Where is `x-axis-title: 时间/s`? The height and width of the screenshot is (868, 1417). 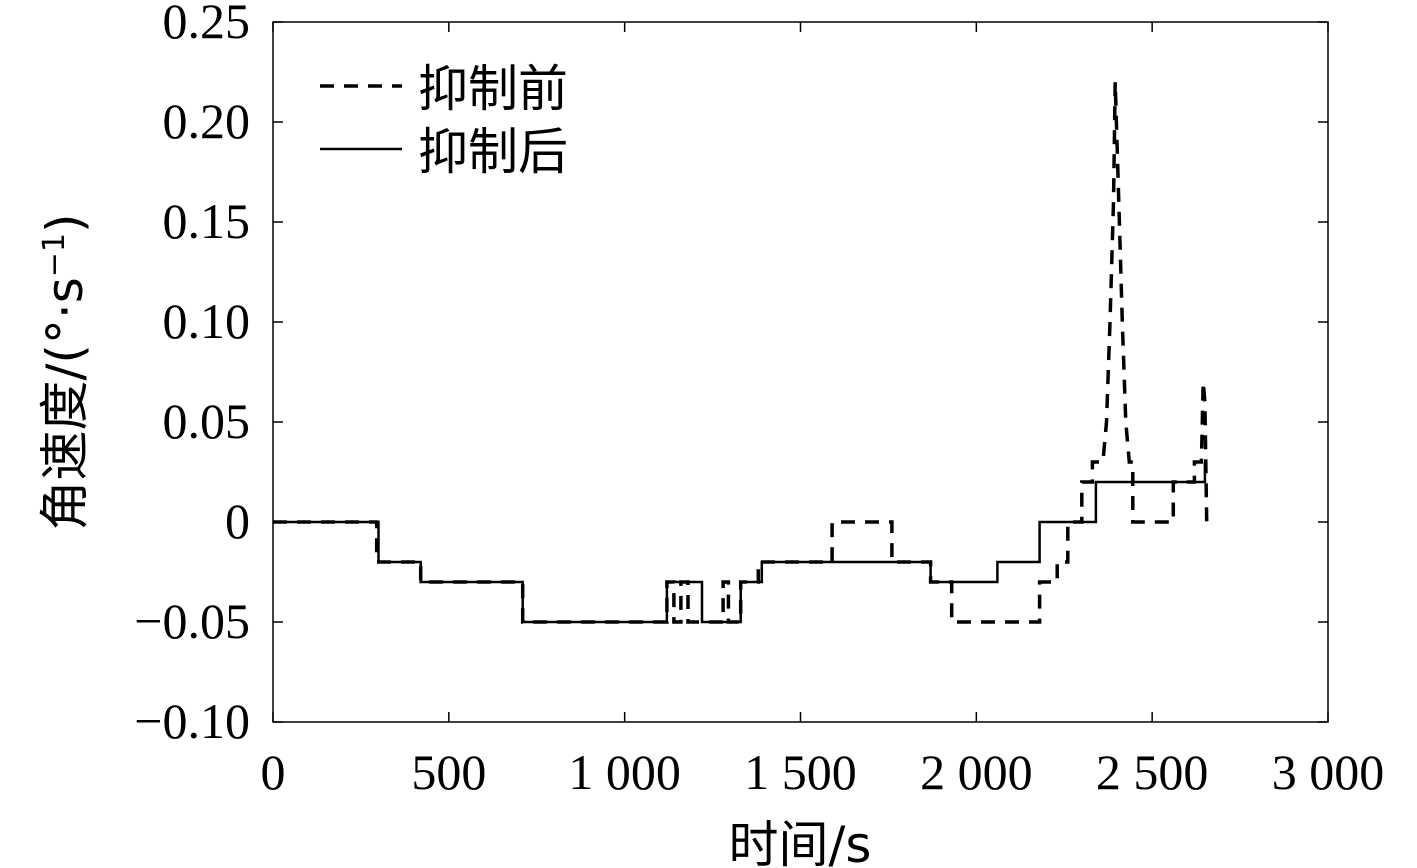
x-axis-title: 时间/s is located at coordinates (800, 842).